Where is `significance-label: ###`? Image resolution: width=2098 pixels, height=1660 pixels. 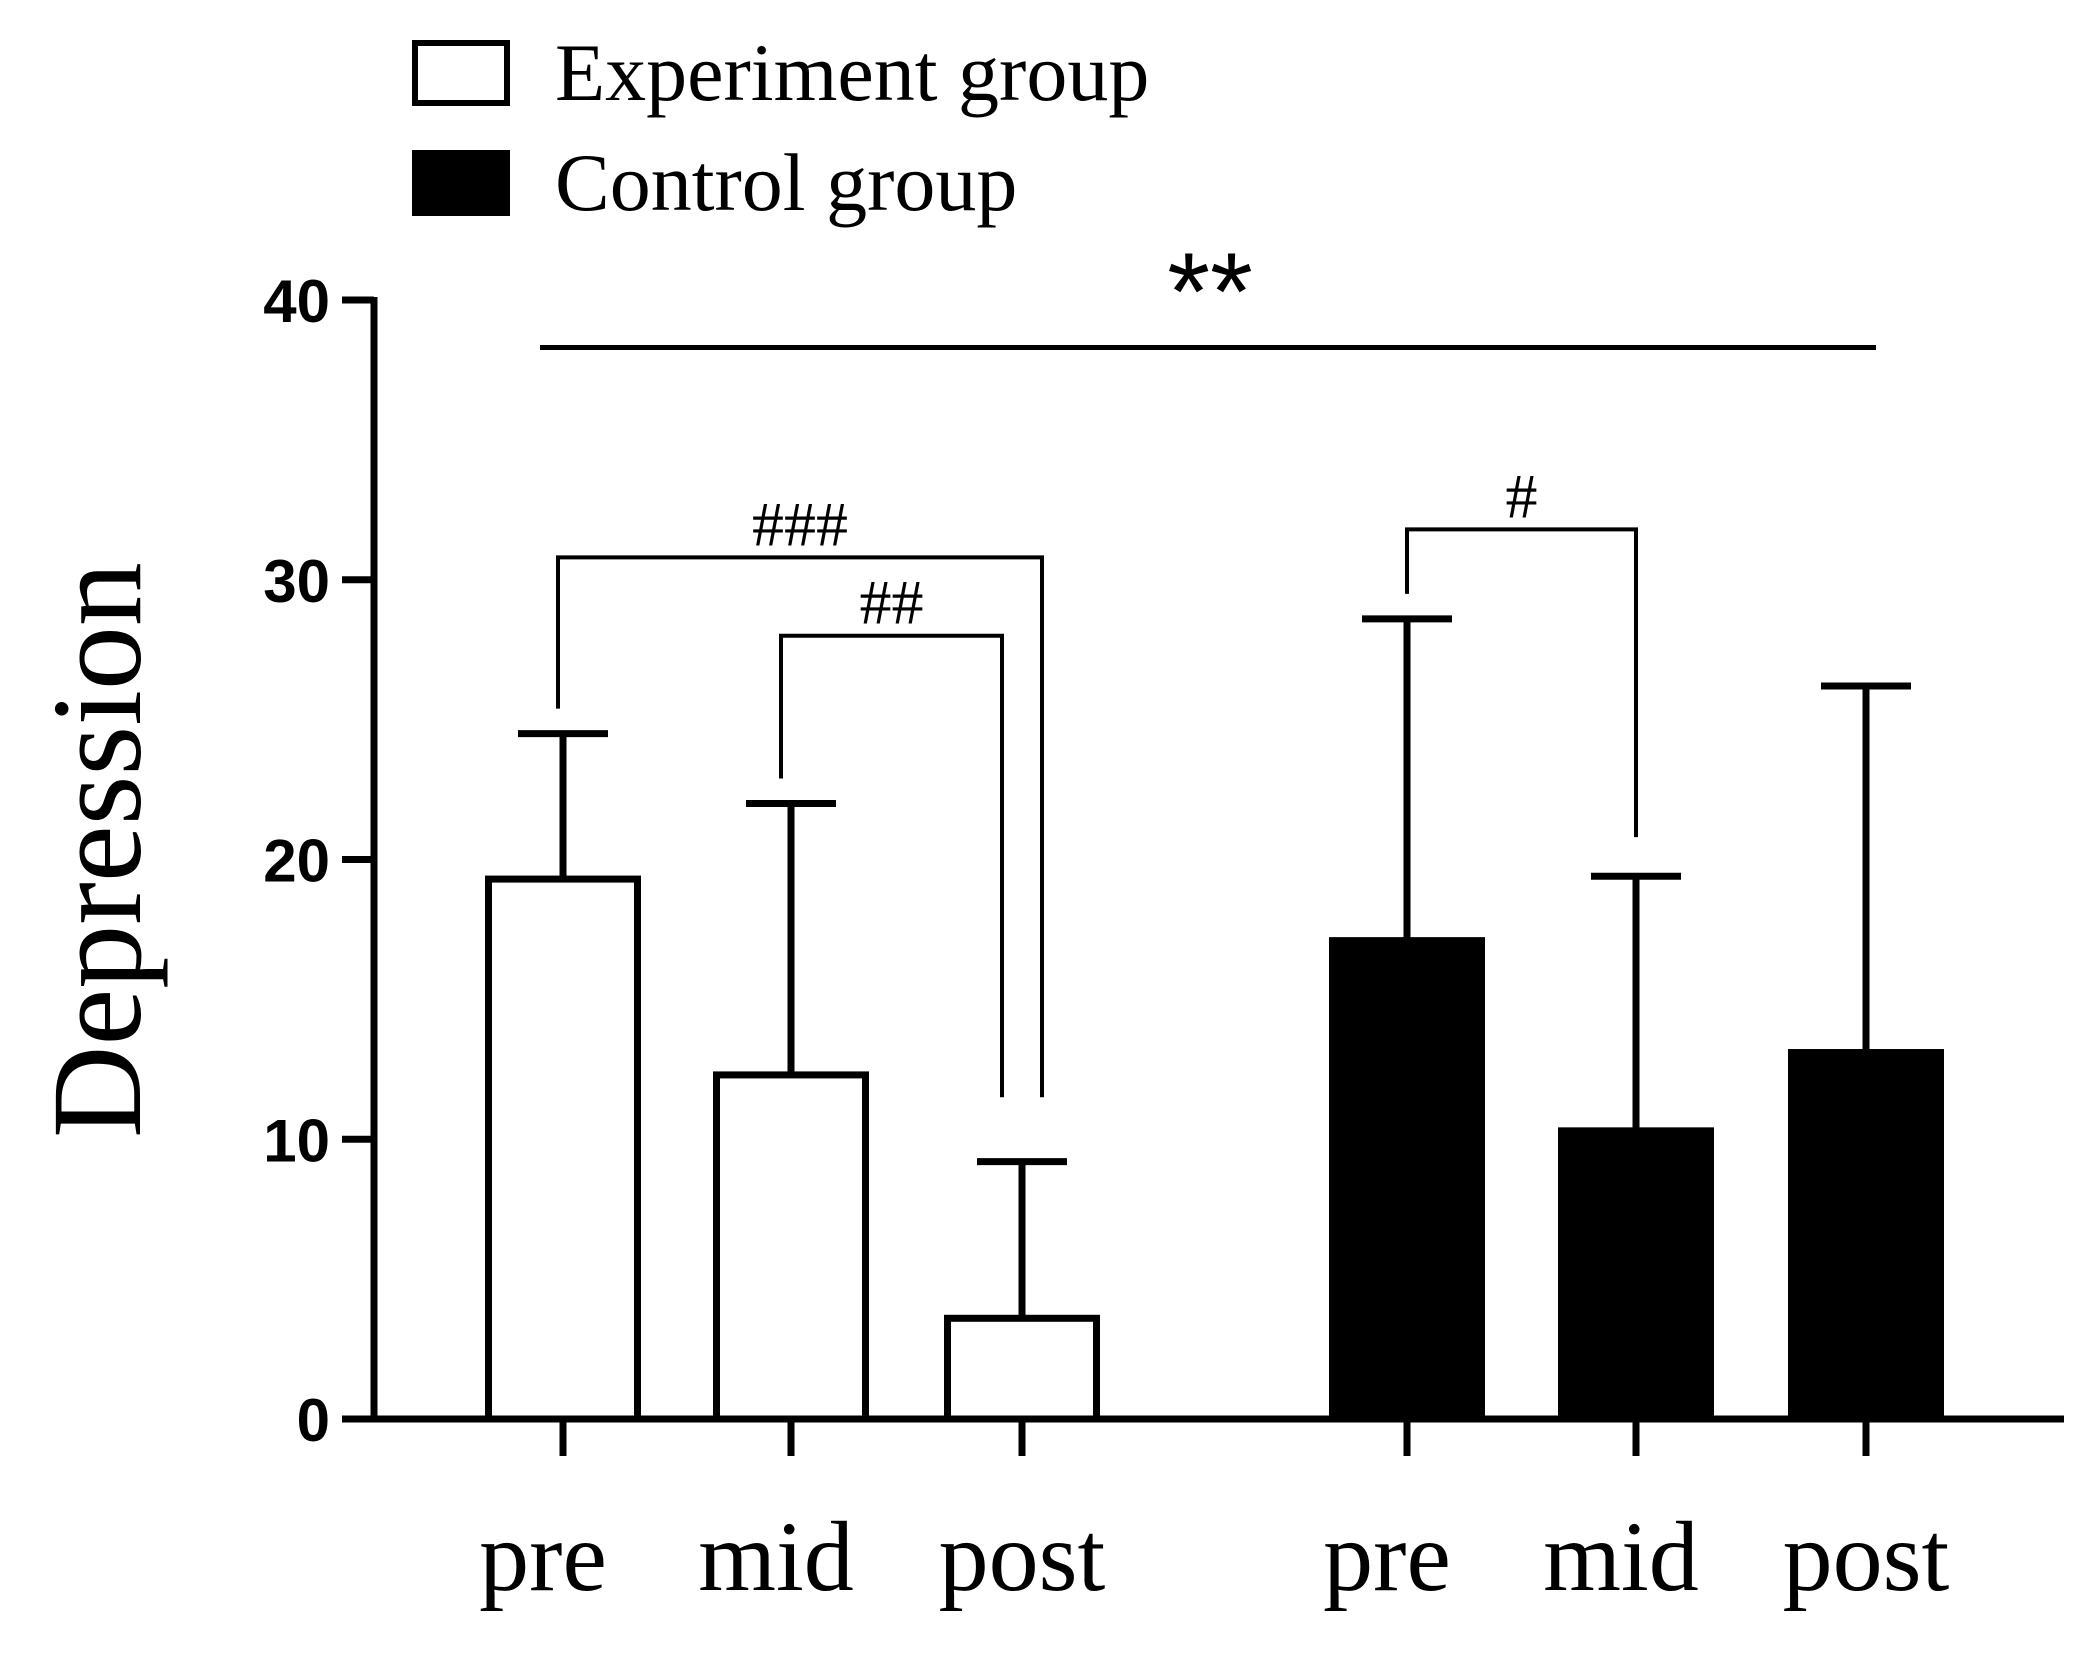 significance-label: ### is located at coordinates (800, 523).